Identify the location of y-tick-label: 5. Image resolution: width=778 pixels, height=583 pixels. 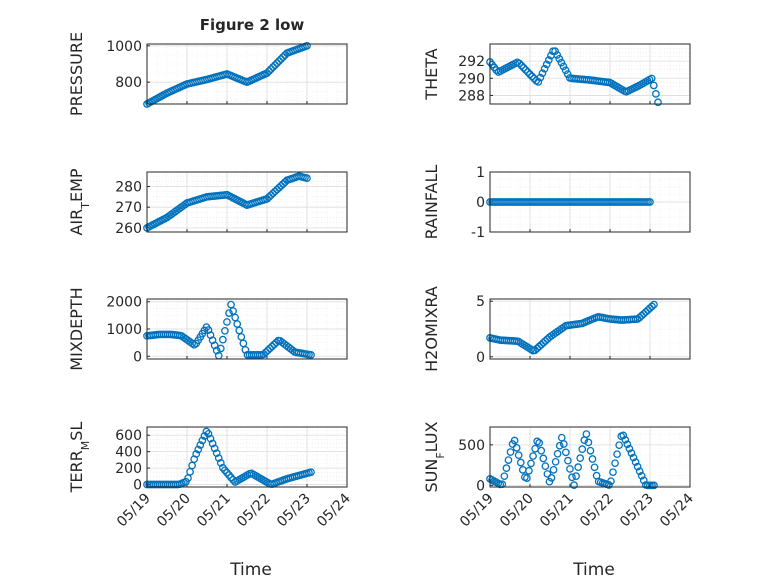
(480, 302).